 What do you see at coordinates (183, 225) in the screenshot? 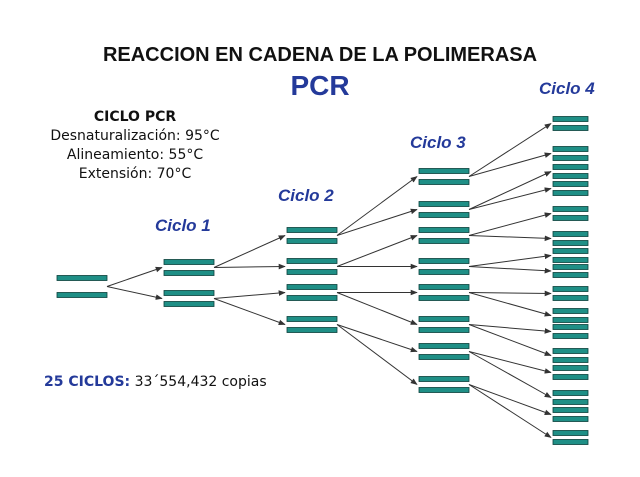
I see `cycle-1-label: Ciclo 1` at bounding box center [183, 225].